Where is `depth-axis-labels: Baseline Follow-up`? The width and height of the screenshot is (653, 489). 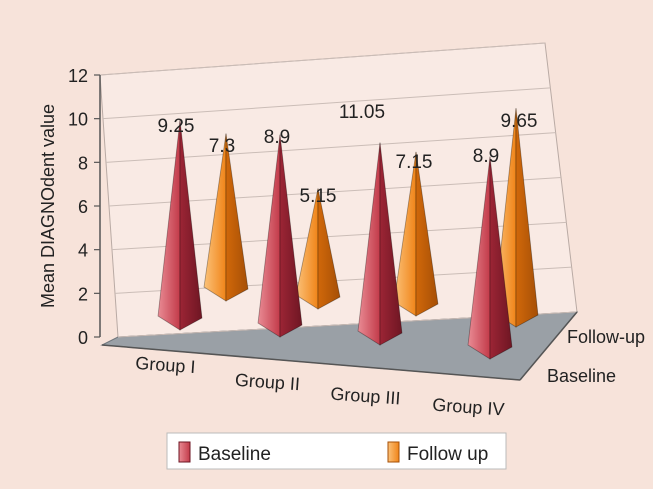 depth-axis-labels: Baseline Follow-up is located at coordinates (596, 356).